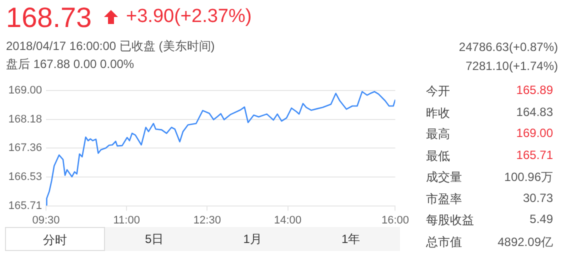  What do you see at coordinates (189, 17) in the screenshot?
I see `text: +3.90(+2.37%)` at bounding box center [189, 17].